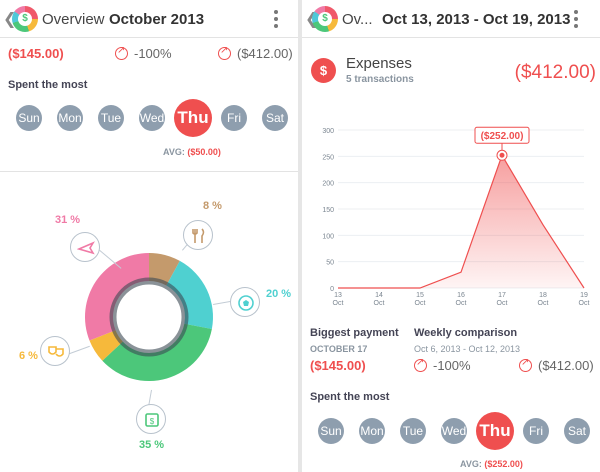 The width and height of the screenshot is (600, 472). Describe the element at coordinates (502, 155) in the screenshot. I see `highlight-point-dot` at that location.